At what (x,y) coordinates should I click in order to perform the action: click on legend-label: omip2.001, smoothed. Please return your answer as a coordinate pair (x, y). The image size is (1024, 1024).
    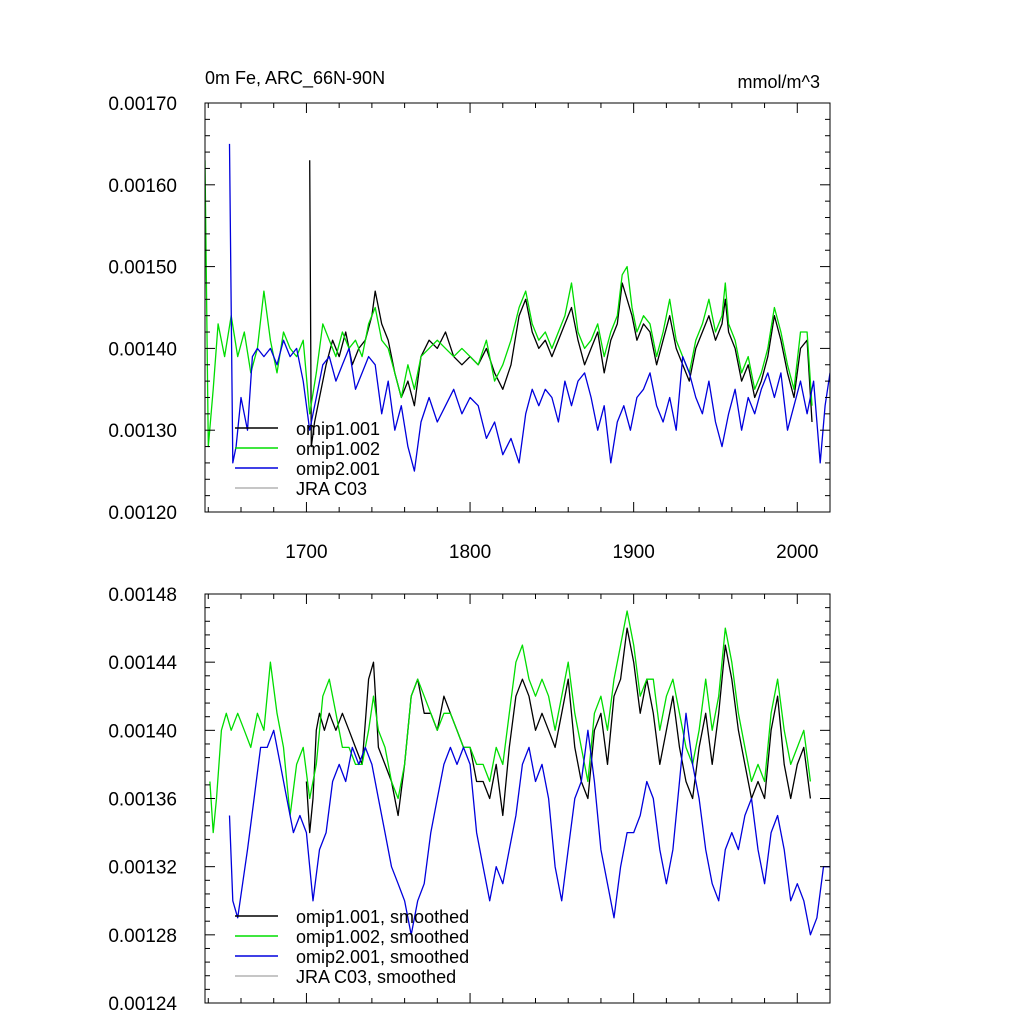
    Looking at the image, I should click on (382, 957).